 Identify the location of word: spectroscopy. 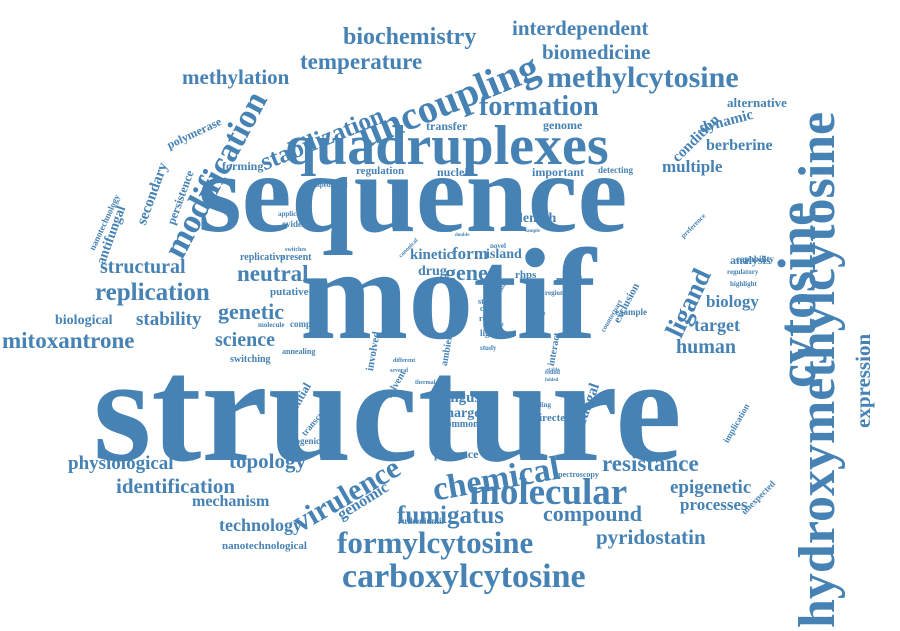
(577, 474).